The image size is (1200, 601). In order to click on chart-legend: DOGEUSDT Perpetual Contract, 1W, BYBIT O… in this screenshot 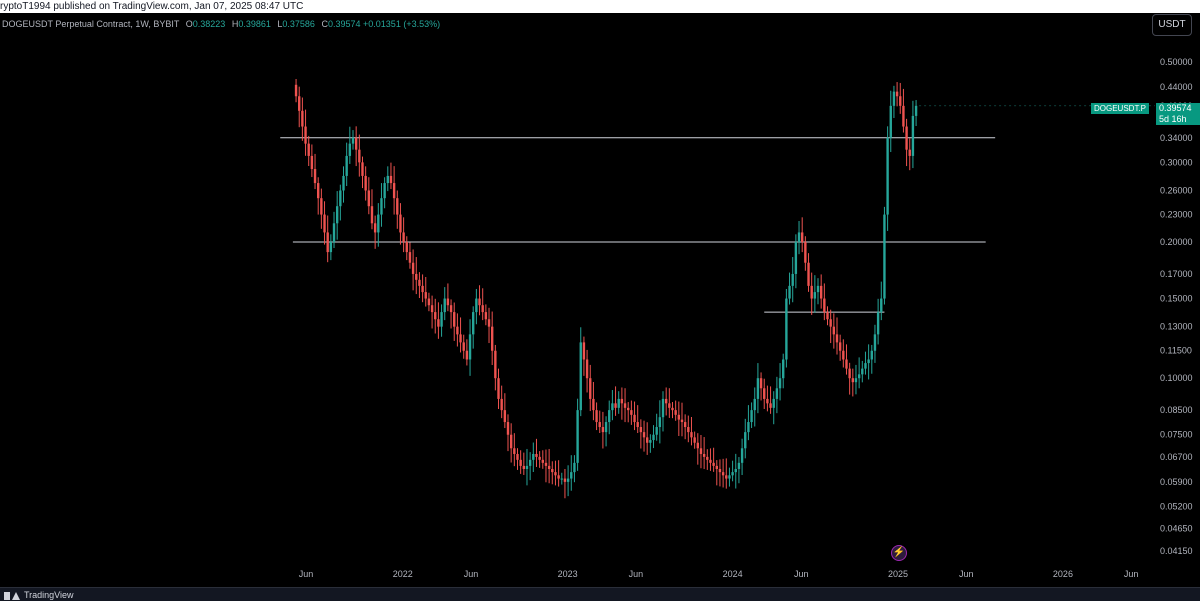, I will do `click(221, 24)`.